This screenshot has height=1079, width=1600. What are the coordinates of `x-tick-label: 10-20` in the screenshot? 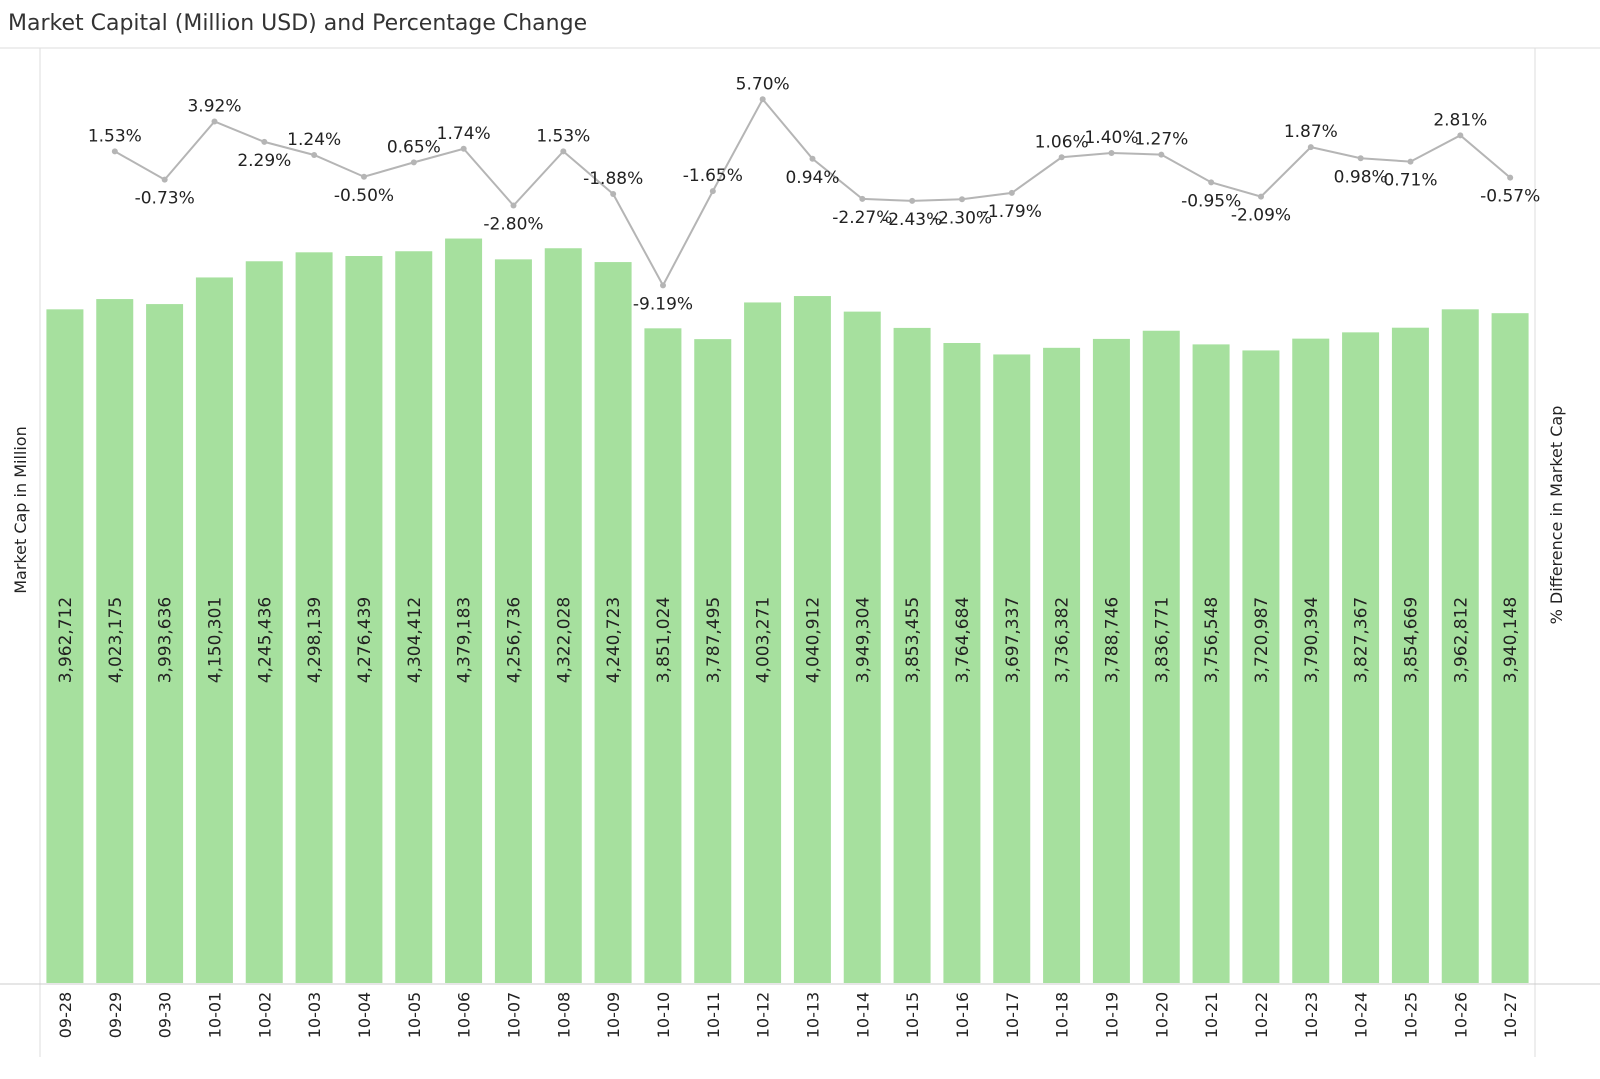 It's located at (1161, 1015).